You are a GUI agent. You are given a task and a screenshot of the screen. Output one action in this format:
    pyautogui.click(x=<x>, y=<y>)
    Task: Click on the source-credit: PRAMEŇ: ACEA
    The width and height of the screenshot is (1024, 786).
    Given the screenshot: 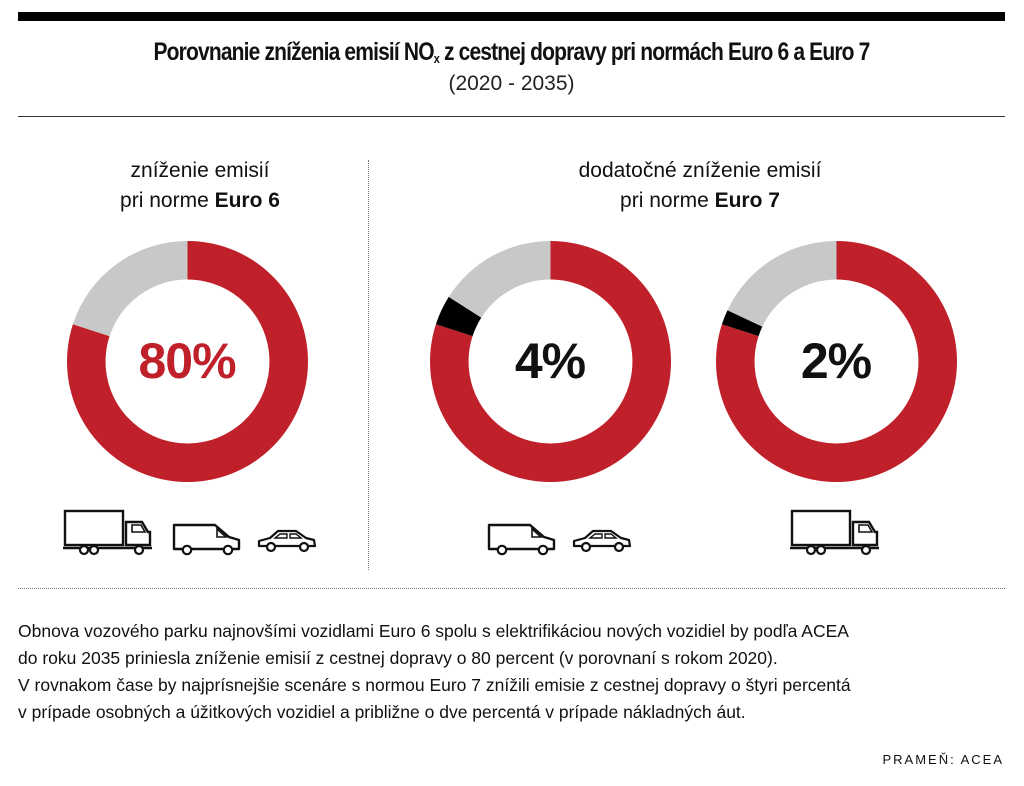 What is the action you would take?
    pyautogui.click(x=943, y=759)
    